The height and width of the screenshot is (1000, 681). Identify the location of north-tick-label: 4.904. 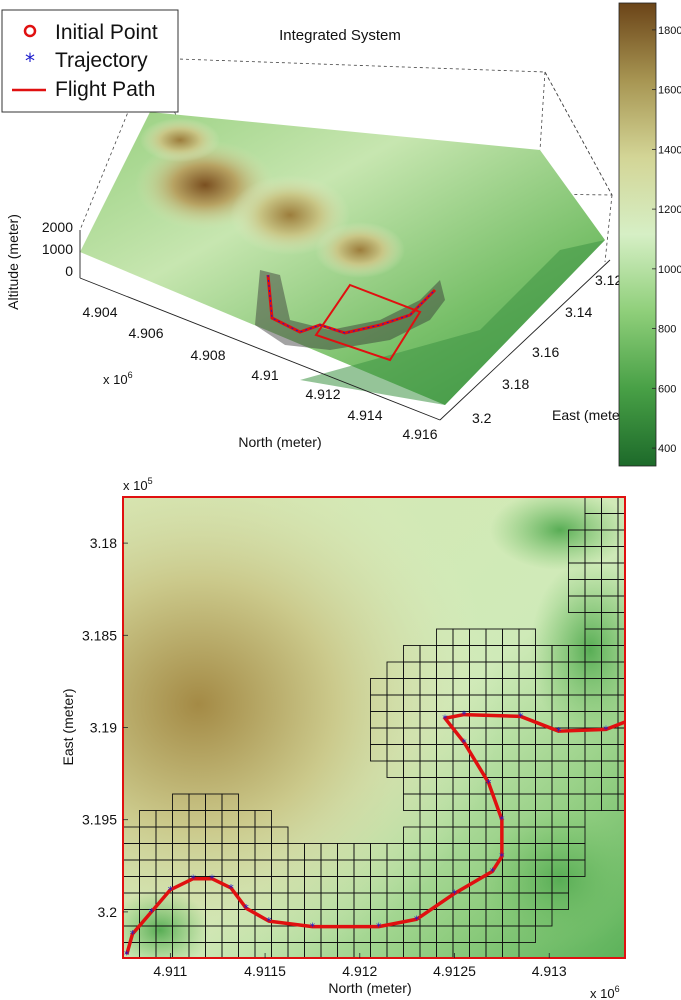
(99, 312).